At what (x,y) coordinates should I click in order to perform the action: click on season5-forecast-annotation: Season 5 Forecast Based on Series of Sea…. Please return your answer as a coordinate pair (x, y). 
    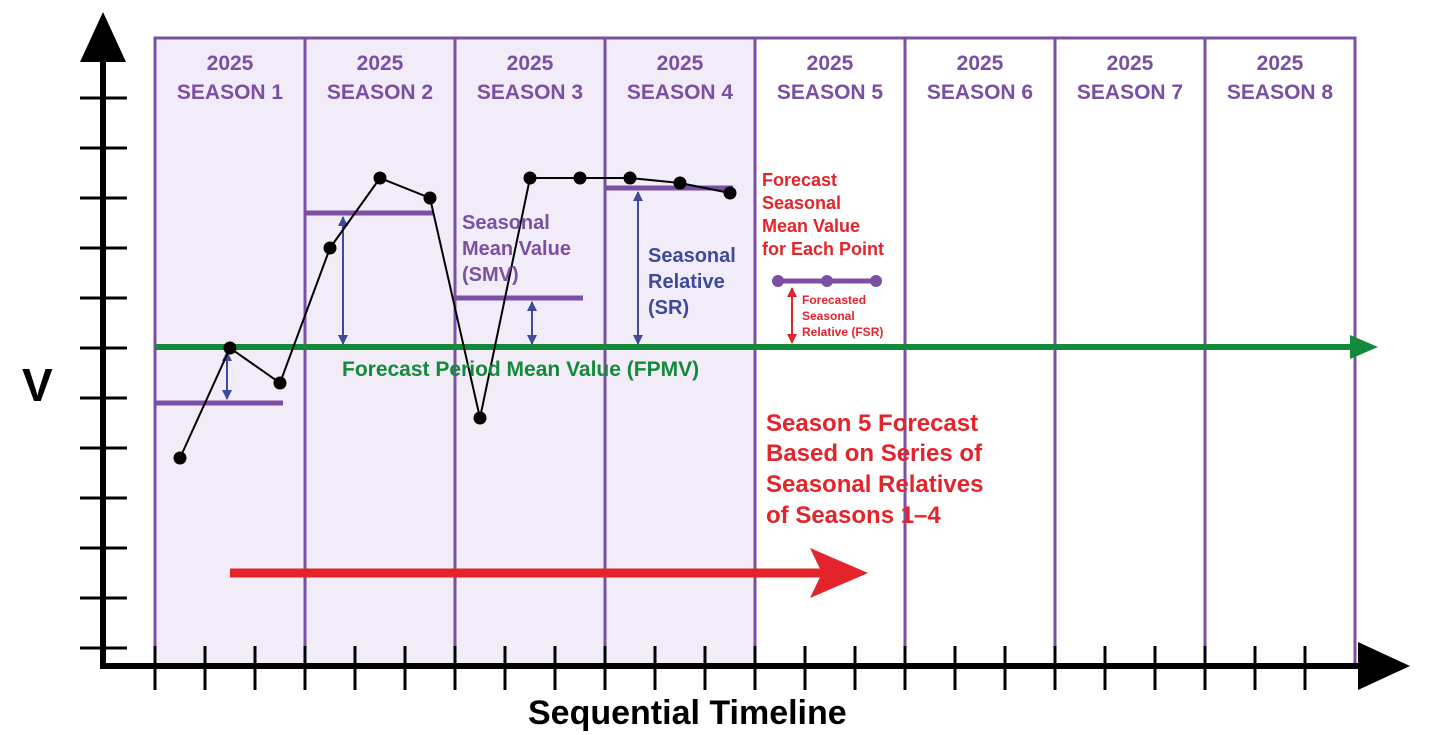
    Looking at the image, I should click on (874, 469).